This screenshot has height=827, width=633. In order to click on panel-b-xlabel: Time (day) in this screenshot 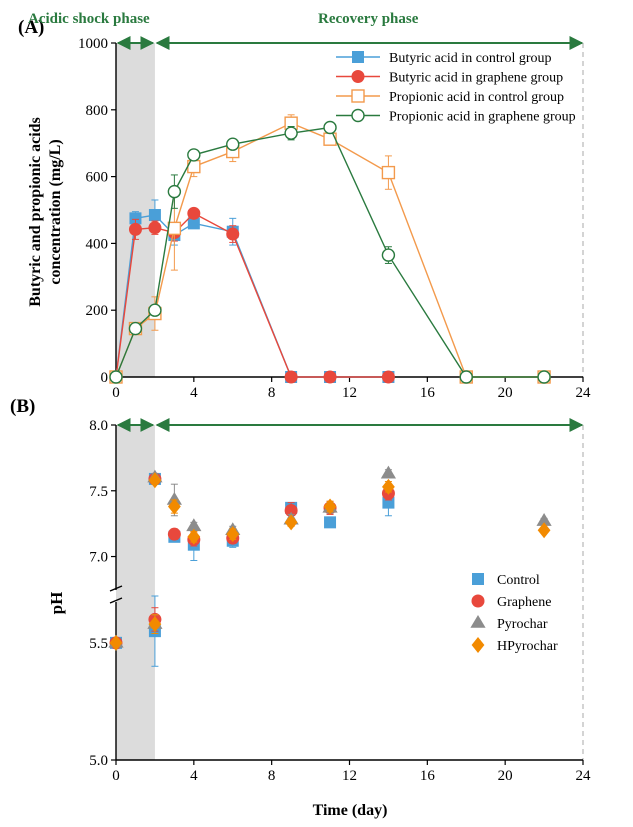, I will do `click(350, 810)`.